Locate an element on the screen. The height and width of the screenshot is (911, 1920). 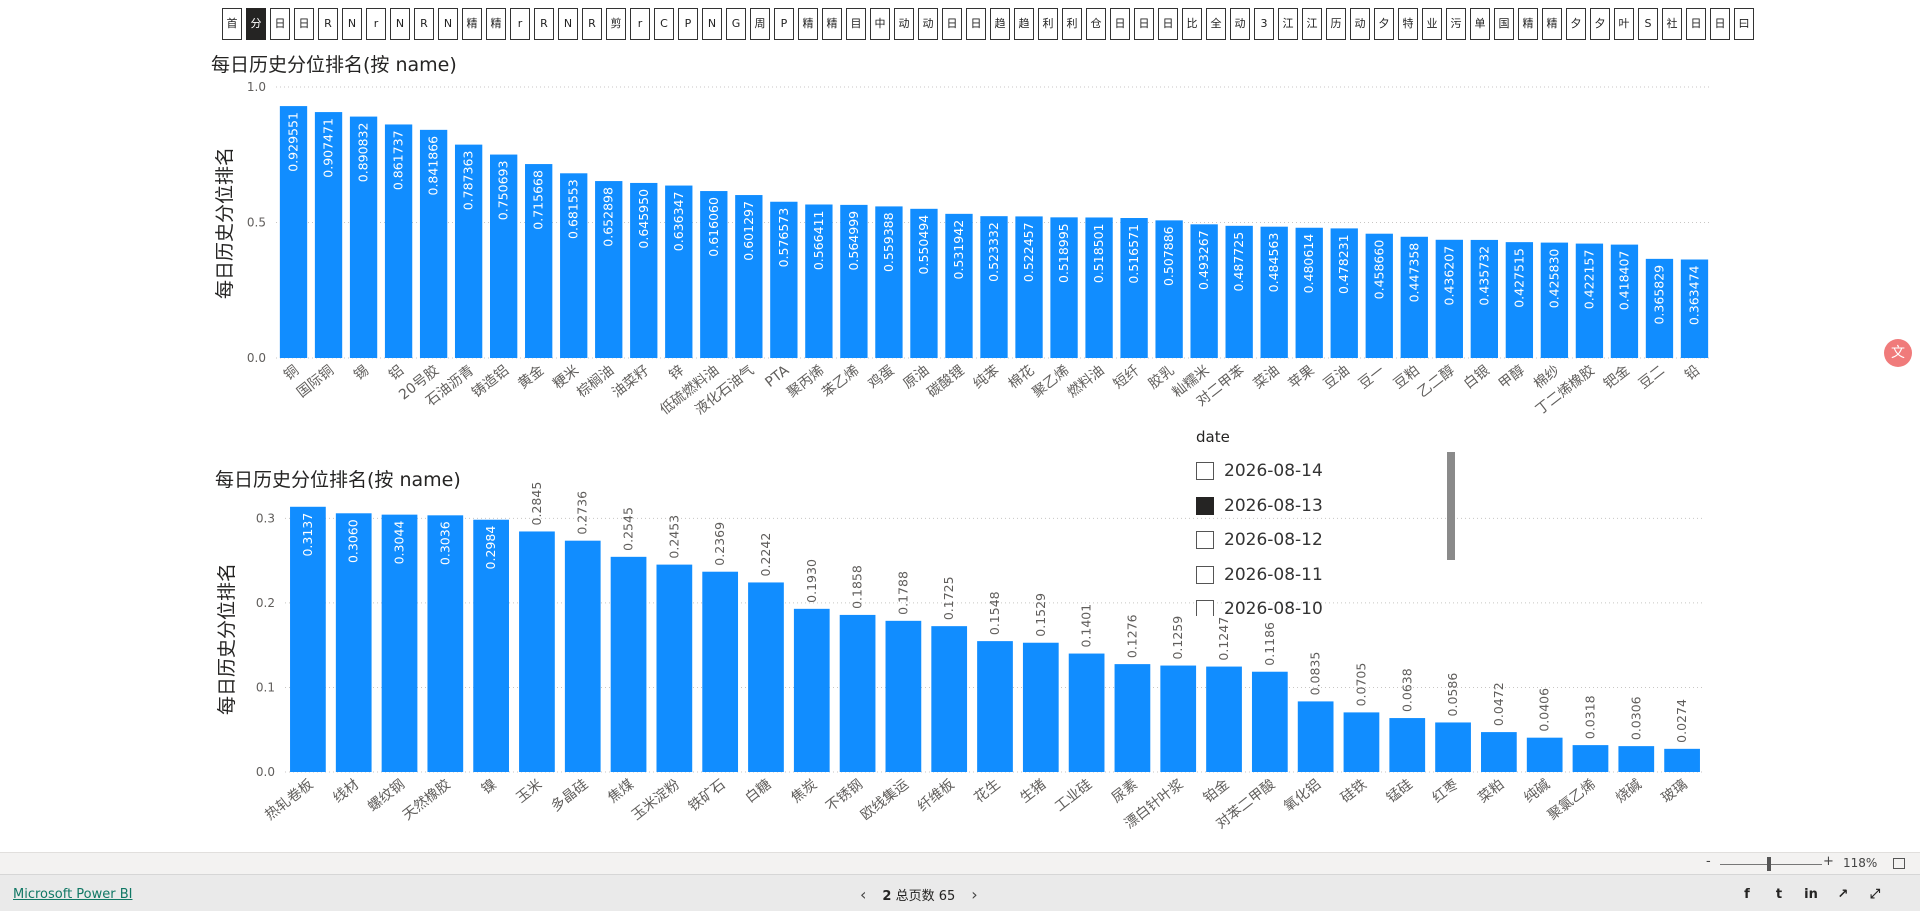
facebook-icon: f is located at coordinates (1747, 894).